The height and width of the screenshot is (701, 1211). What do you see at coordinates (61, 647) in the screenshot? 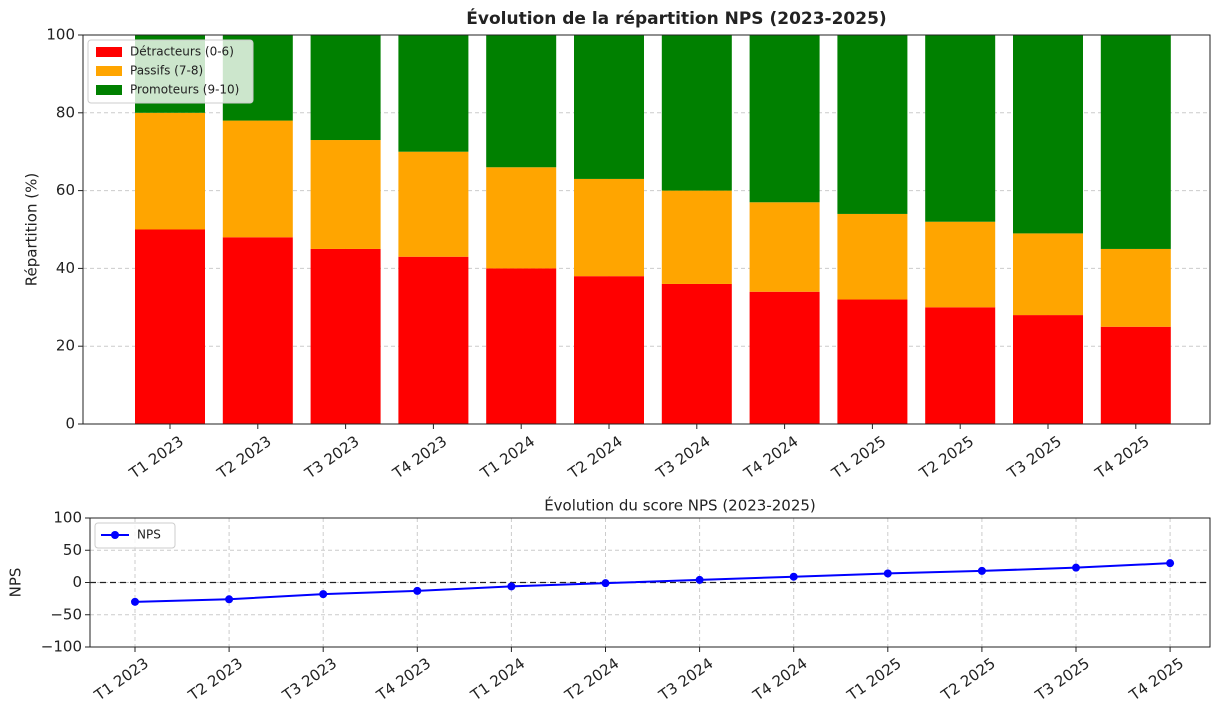
I see `y-tick-label: −100` at bounding box center [61, 647].